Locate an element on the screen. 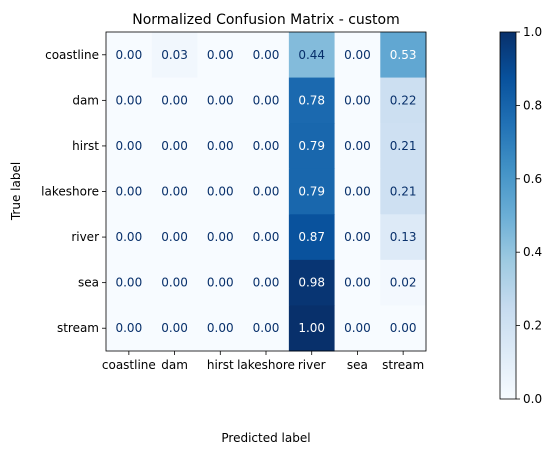 The width and height of the screenshot is (560, 455). heatmap-cell-value: 0.53 is located at coordinates (403, 55).